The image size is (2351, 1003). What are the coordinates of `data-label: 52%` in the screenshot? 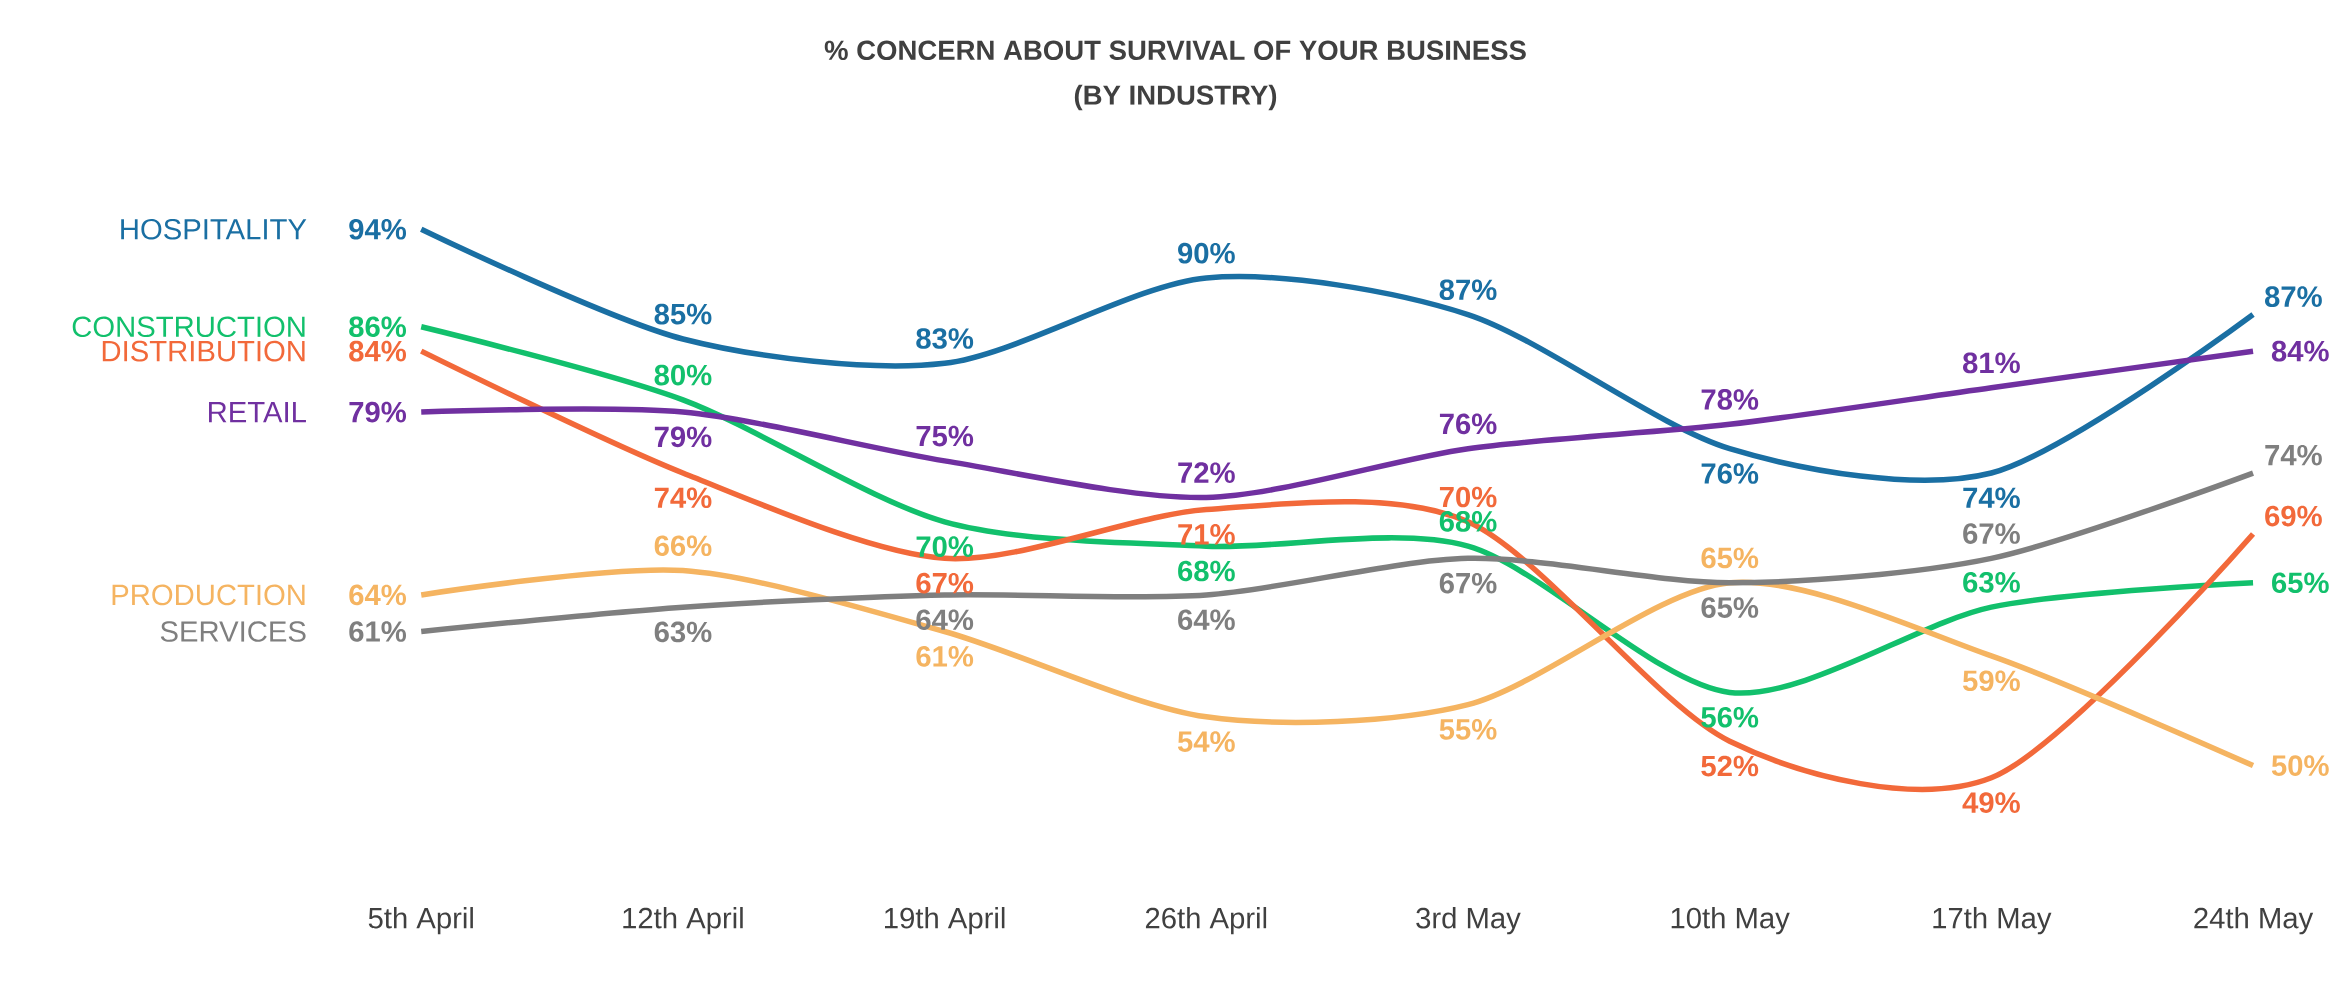 It's located at (1730, 766).